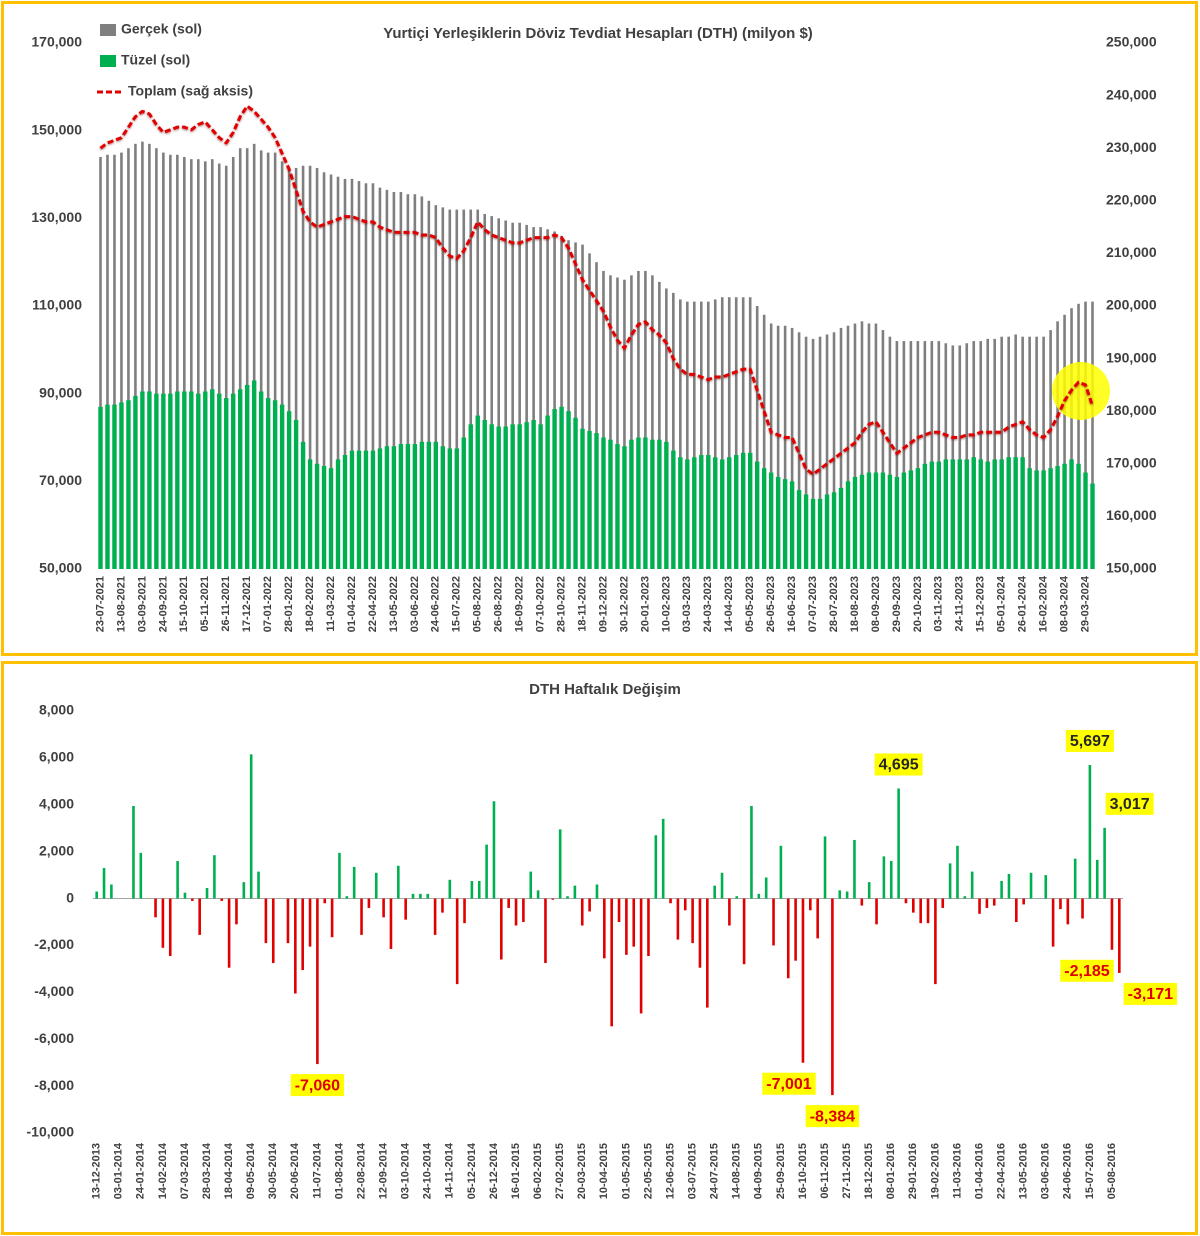 The image size is (1200, 1236). What do you see at coordinates (51, 1132) in the screenshot?
I see `y-tick-label: -10,000` at bounding box center [51, 1132].